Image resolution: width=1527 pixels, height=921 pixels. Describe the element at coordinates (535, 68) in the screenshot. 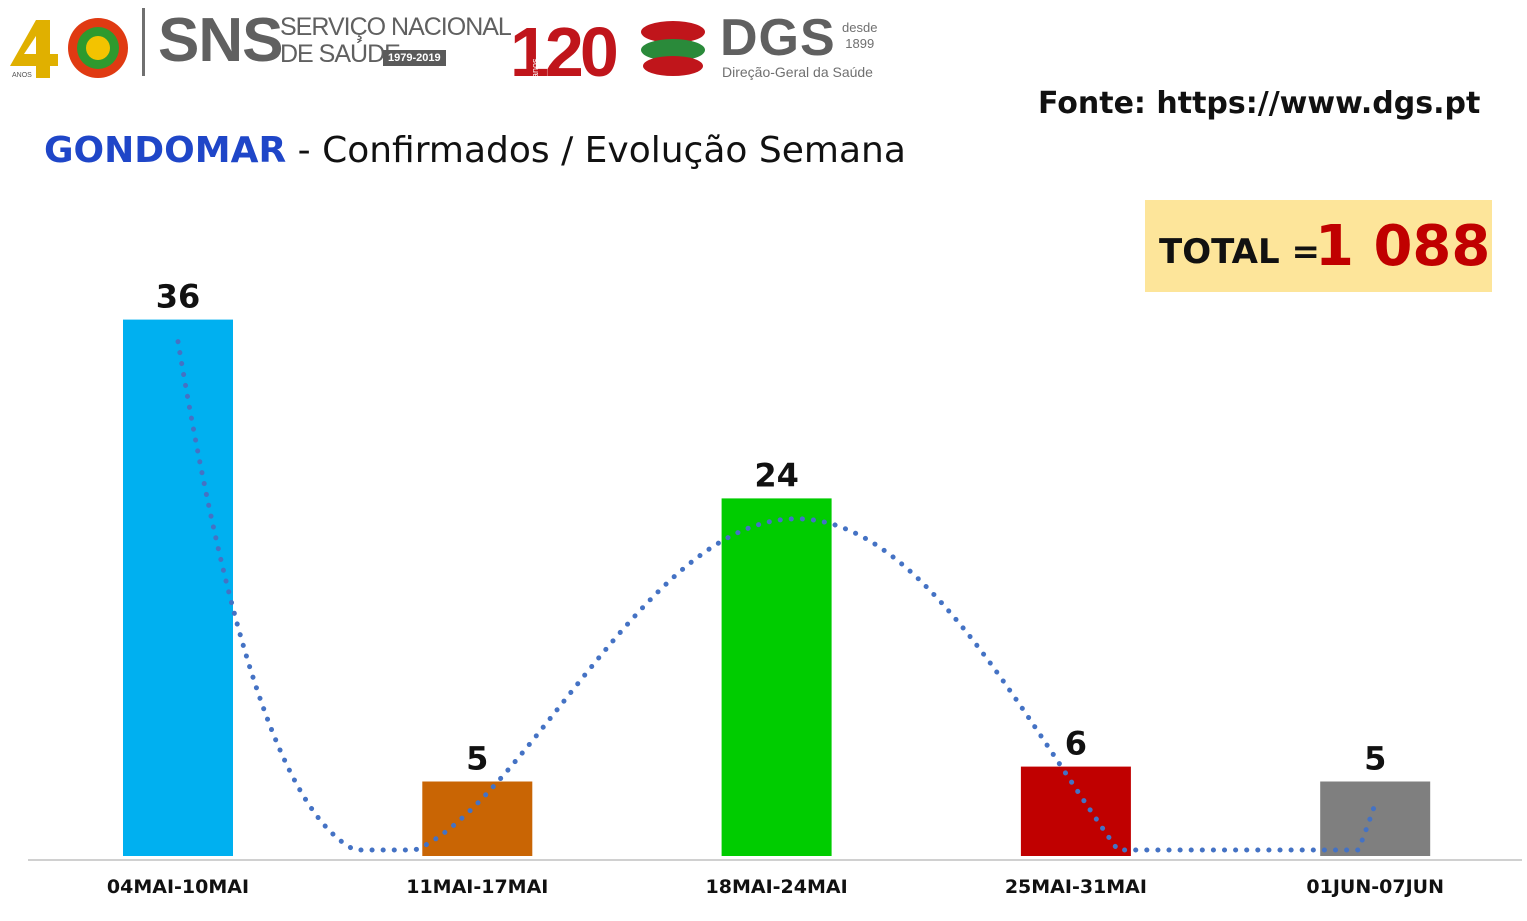

I see `dgs-anniversary-sub: anos` at that location.